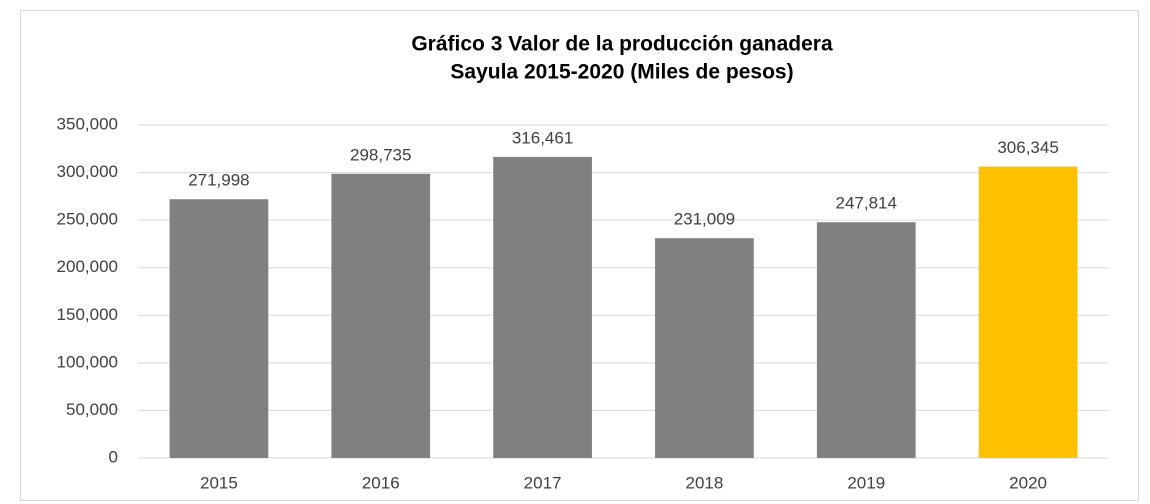 This screenshot has width=1150, height=504. Describe the element at coordinates (87, 171) in the screenshot. I see `y-tick-label: 300,000` at that location.